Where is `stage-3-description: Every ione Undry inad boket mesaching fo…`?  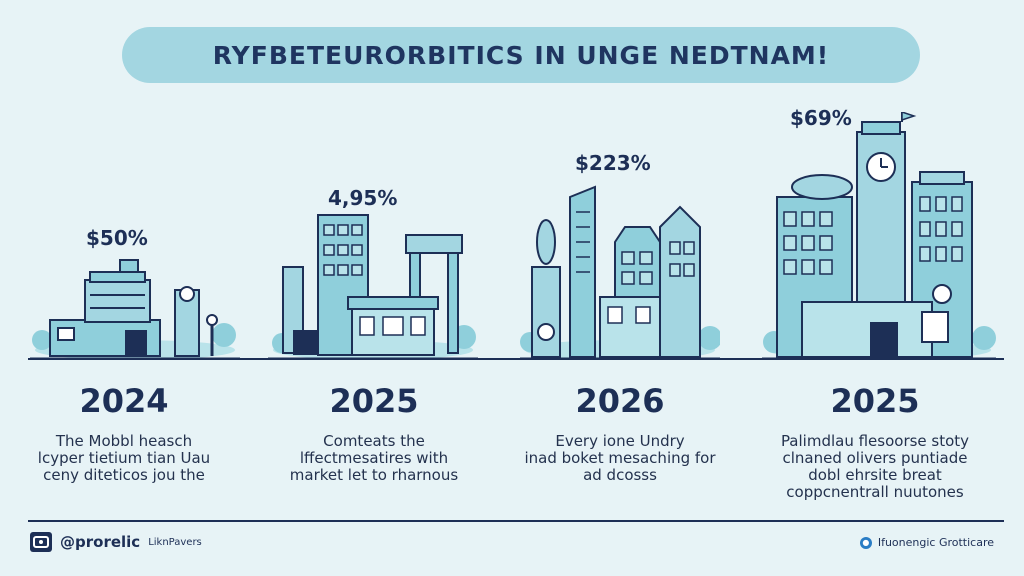 stage-3-description: Every ione Undry inad boket mesaching fo… is located at coordinates (620, 458).